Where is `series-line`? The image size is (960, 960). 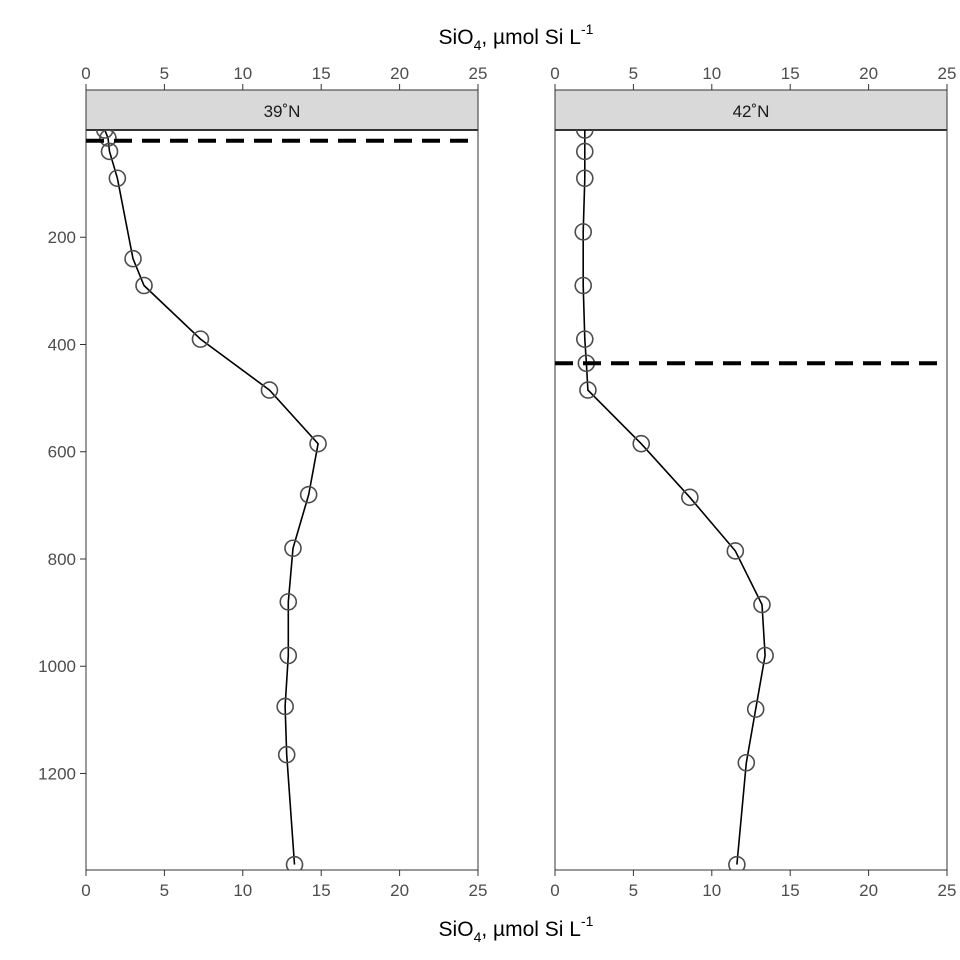 series-line is located at coordinates (674, 497).